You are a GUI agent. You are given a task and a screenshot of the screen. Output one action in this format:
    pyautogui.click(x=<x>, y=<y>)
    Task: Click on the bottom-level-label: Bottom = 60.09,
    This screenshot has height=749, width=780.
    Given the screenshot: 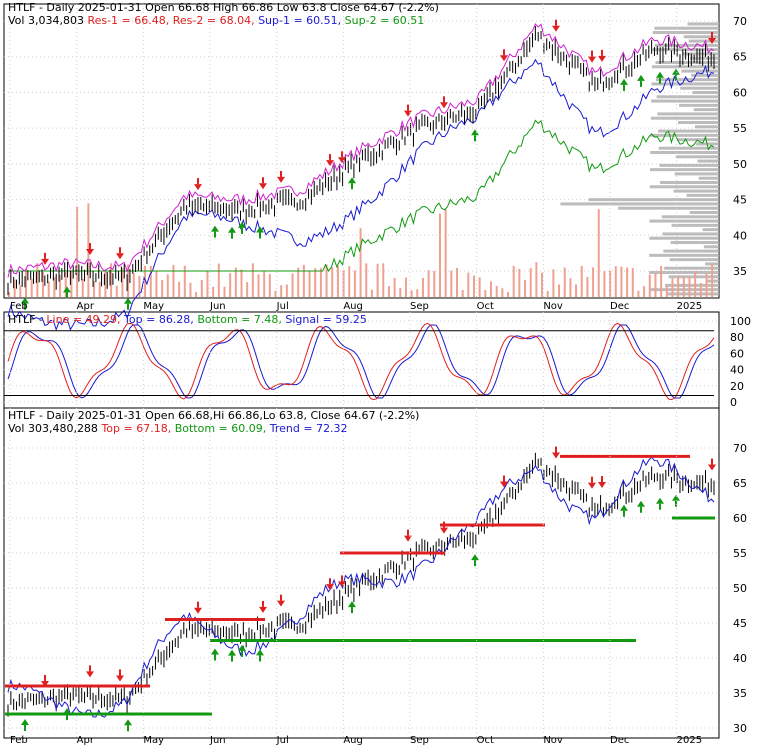 What is the action you would take?
    pyautogui.click(x=220, y=428)
    